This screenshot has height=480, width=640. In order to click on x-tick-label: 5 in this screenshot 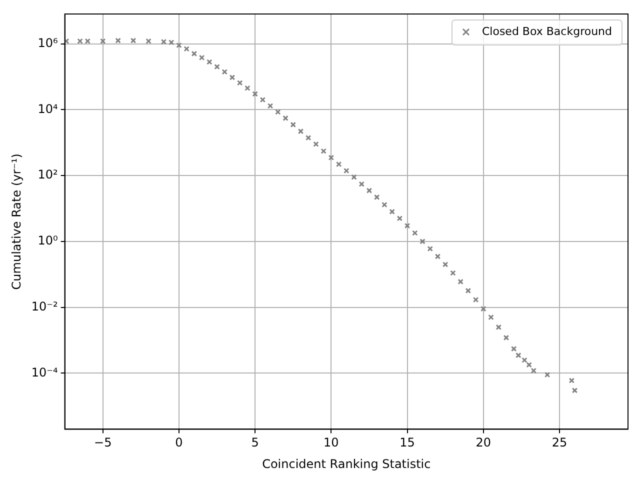, I will do `click(255, 443)`.